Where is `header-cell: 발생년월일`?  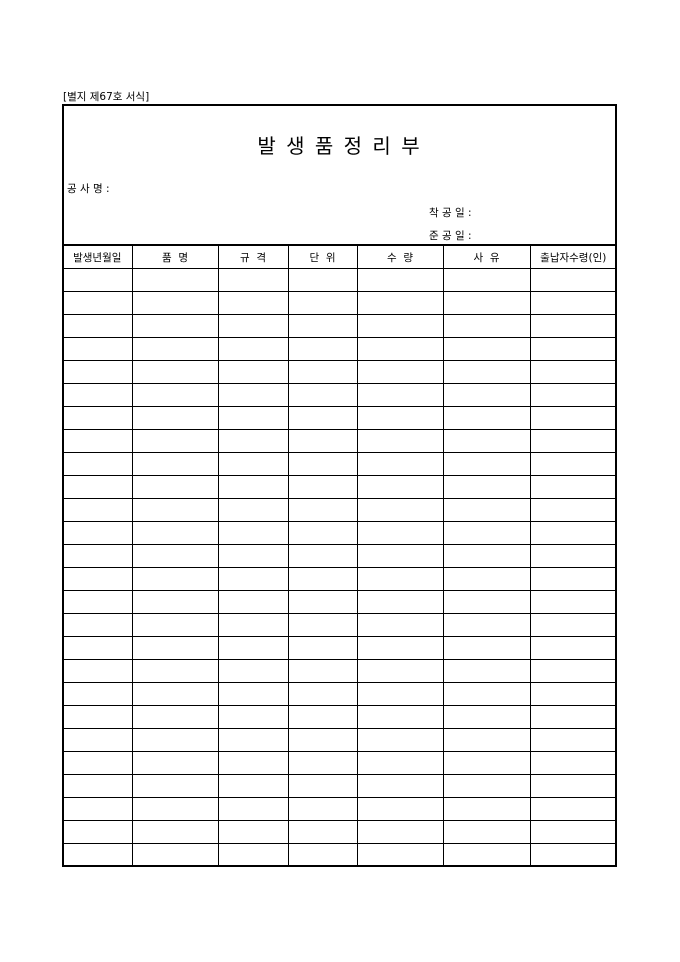 header-cell: 발생년월일 is located at coordinates (98, 256).